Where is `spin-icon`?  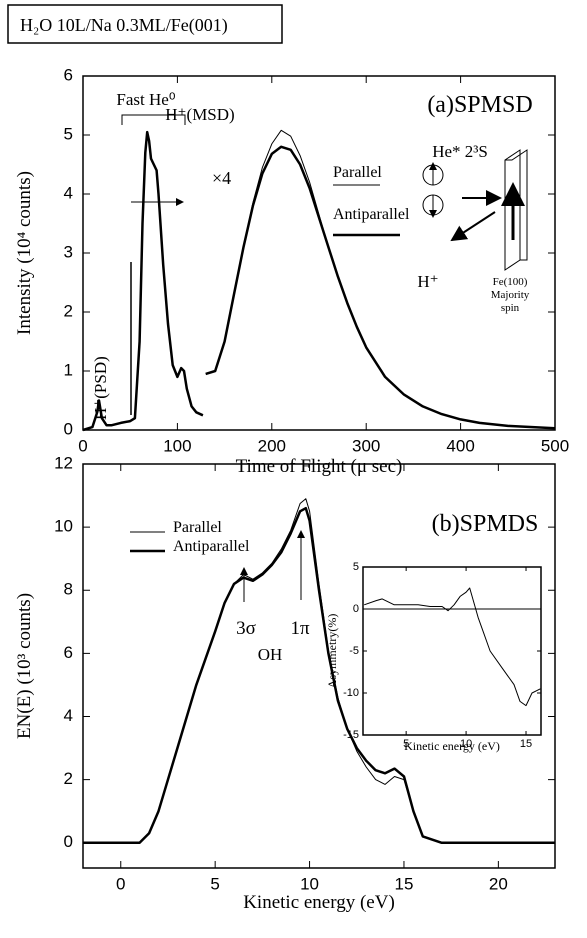 spin-icon is located at coordinates (475, 210).